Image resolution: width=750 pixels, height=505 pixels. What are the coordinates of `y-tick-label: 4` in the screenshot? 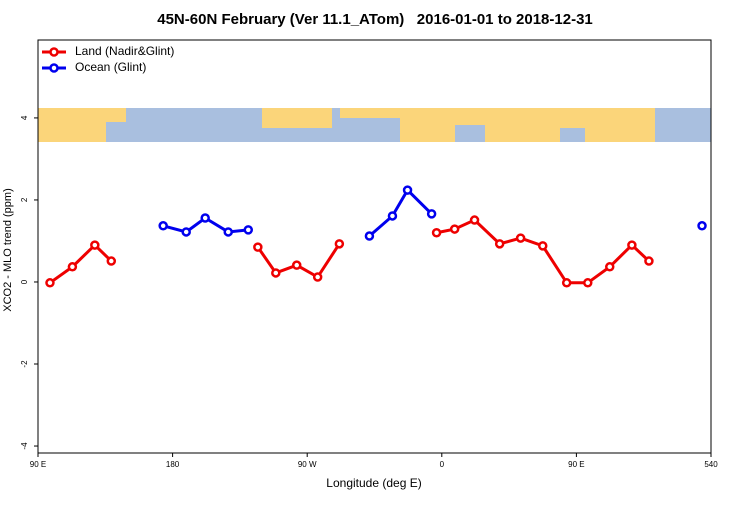 It's located at (24, 117).